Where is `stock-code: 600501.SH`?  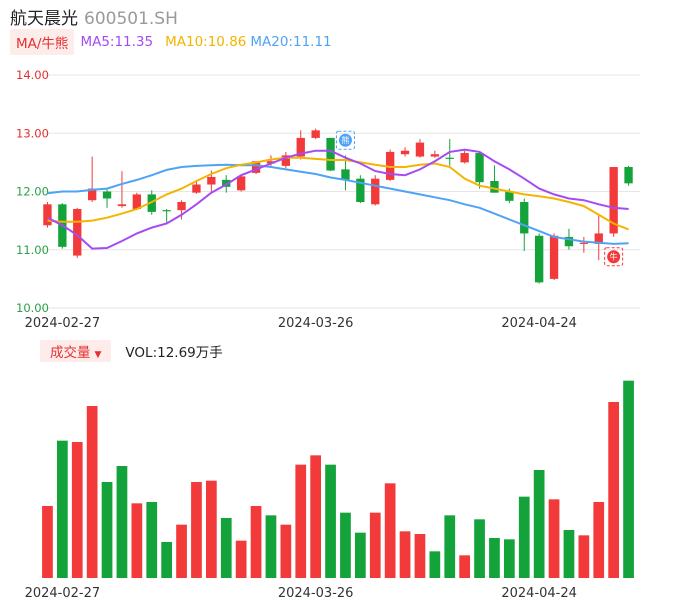
stock-code: 600501.SH is located at coordinates (131, 19).